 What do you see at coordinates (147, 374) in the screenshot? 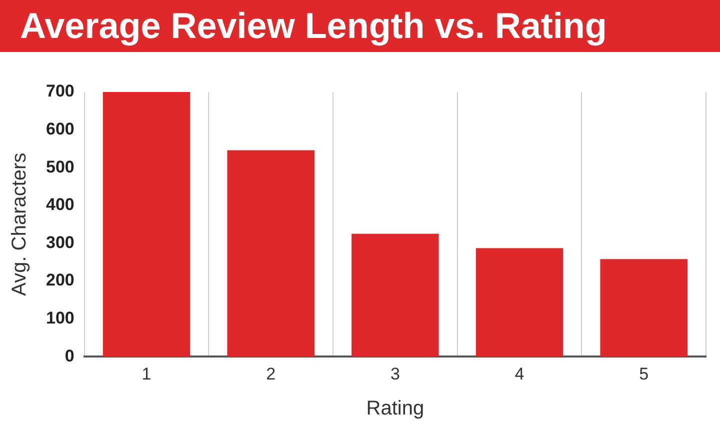
I see `x-tick-label: 1` at bounding box center [147, 374].